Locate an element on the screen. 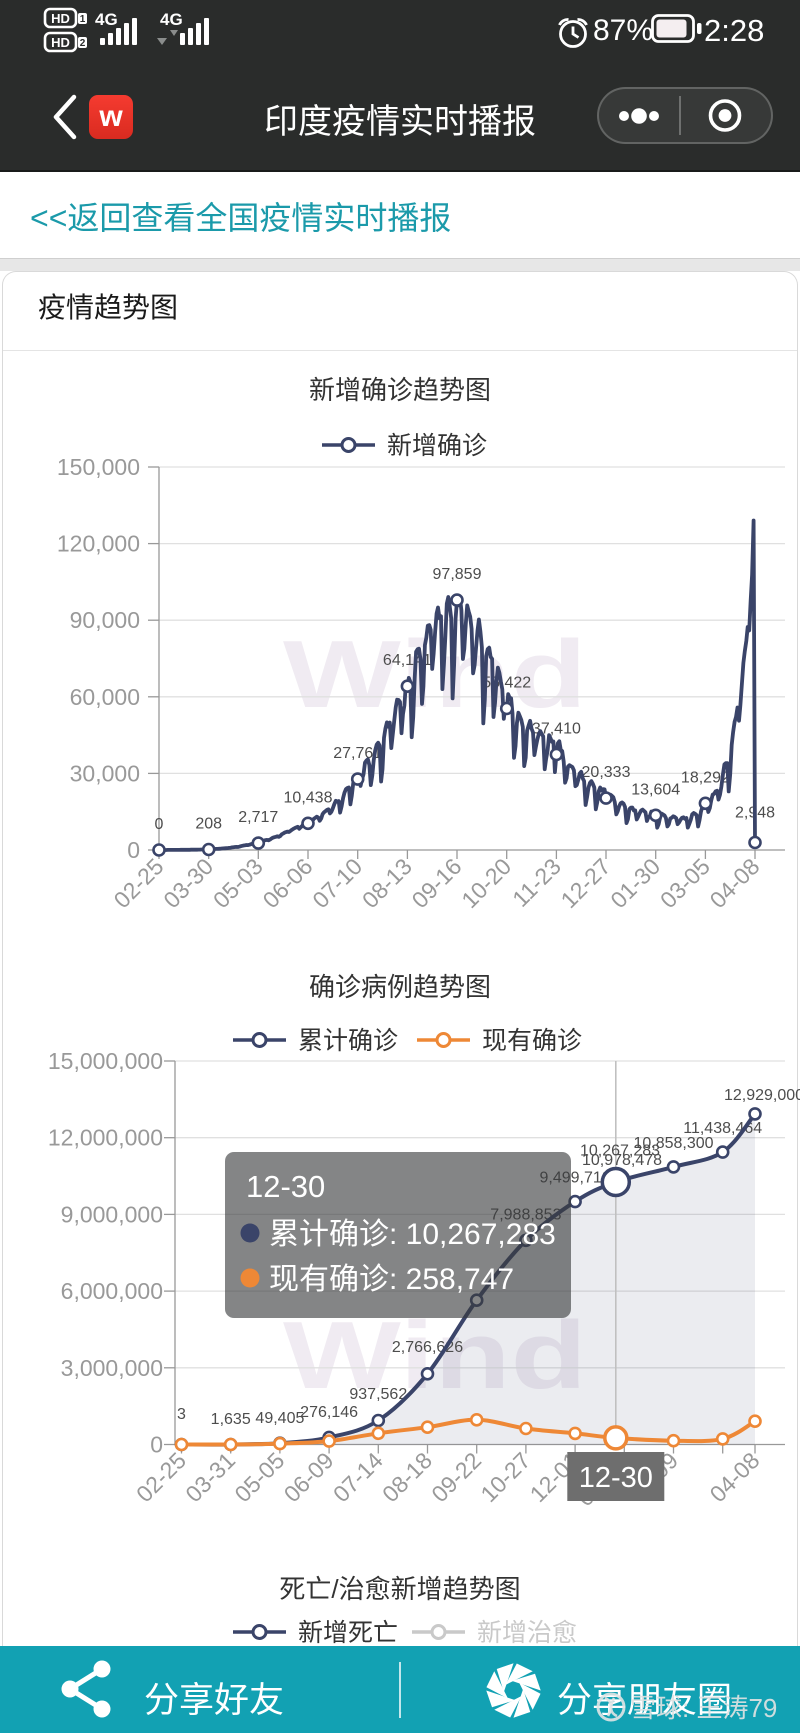 The image size is (800, 1733). svg-text: 13,604 is located at coordinates (655, 789).